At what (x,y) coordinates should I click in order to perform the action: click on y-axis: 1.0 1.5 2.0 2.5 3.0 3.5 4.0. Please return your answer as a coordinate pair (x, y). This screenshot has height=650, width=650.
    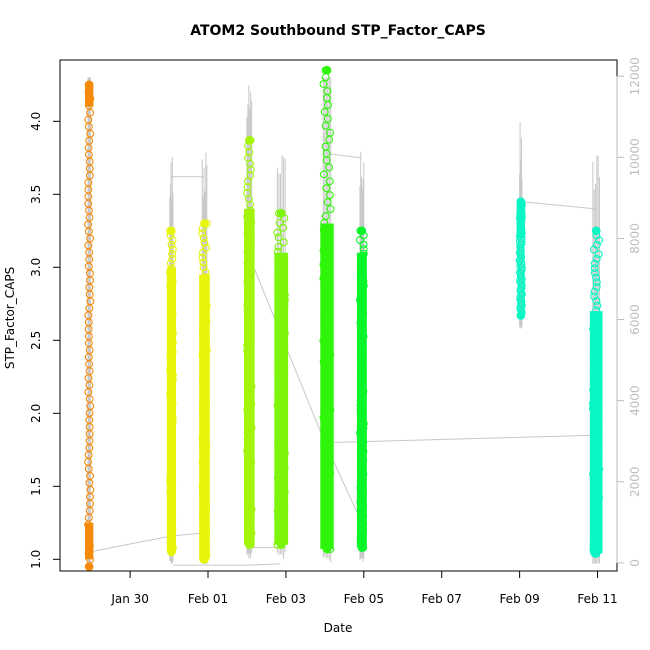
    Looking at the image, I should click on (45, 340).